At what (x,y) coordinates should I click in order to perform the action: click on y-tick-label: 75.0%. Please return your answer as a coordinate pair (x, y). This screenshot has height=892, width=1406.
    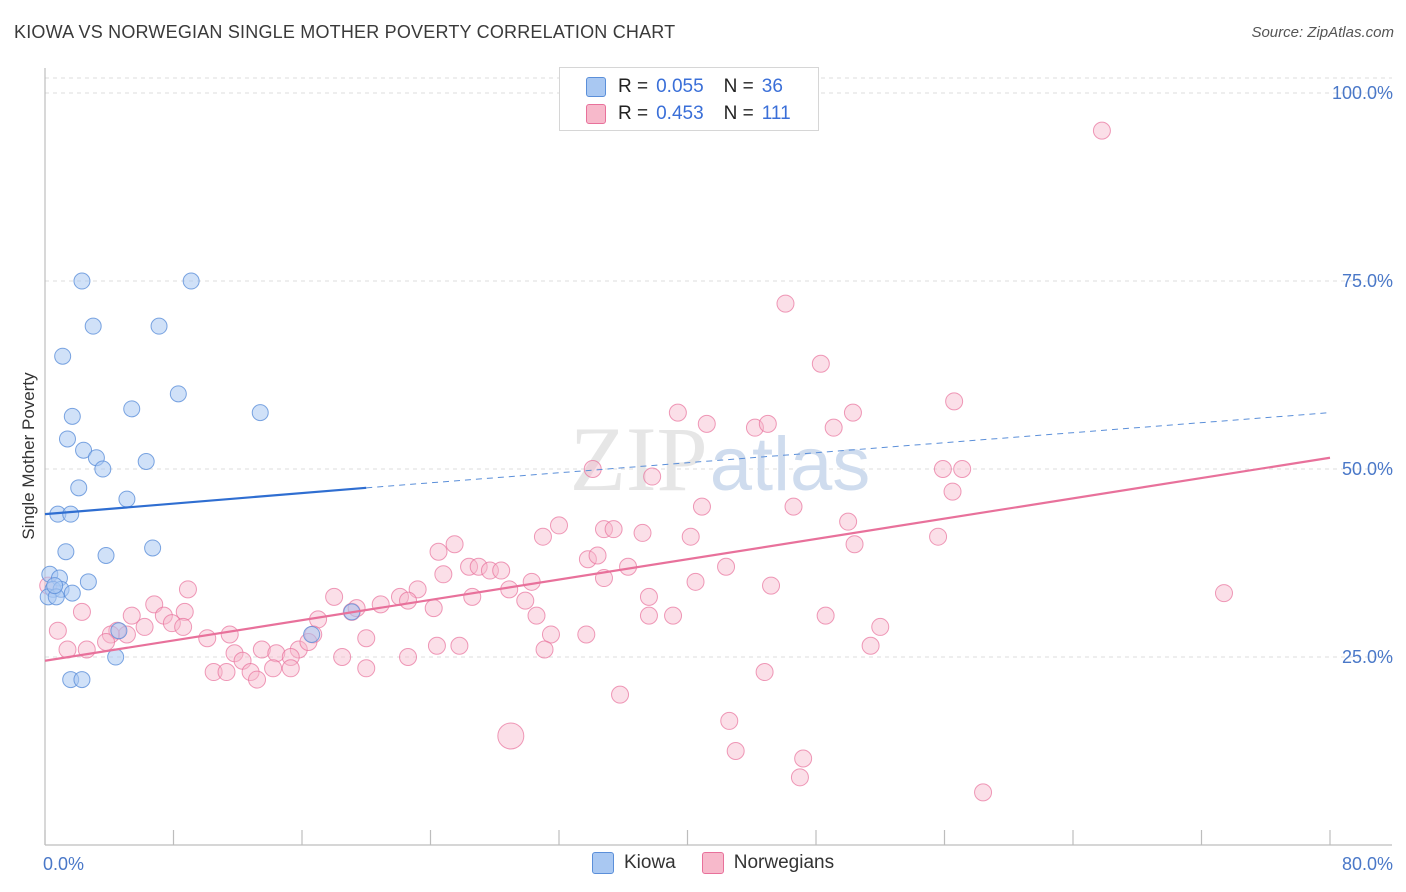
    Looking at the image, I should click on (1367, 281).